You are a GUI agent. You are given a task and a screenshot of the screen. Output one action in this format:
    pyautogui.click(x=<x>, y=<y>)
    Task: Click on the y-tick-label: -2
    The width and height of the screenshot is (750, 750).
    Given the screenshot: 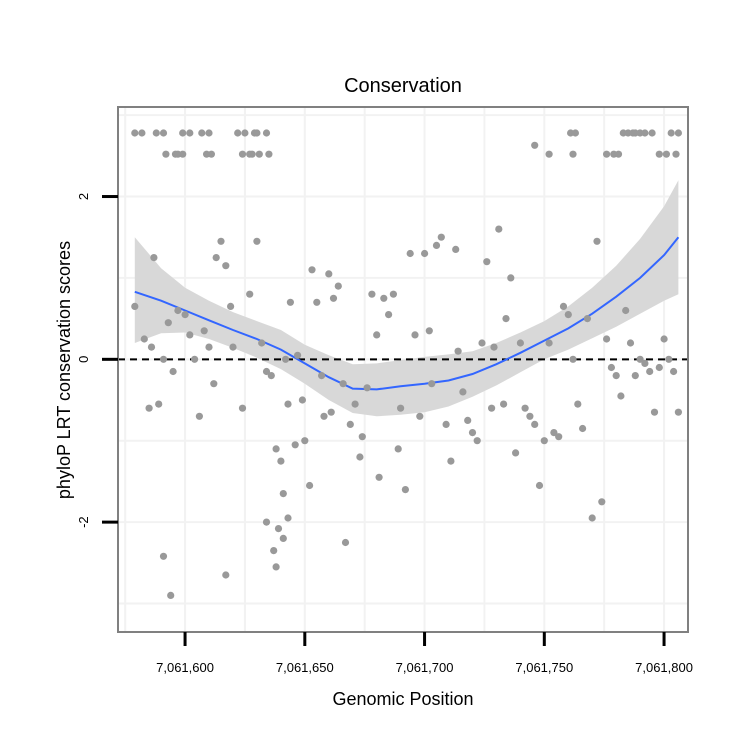 What is the action you would take?
    pyautogui.click(x=83, y=522)
    